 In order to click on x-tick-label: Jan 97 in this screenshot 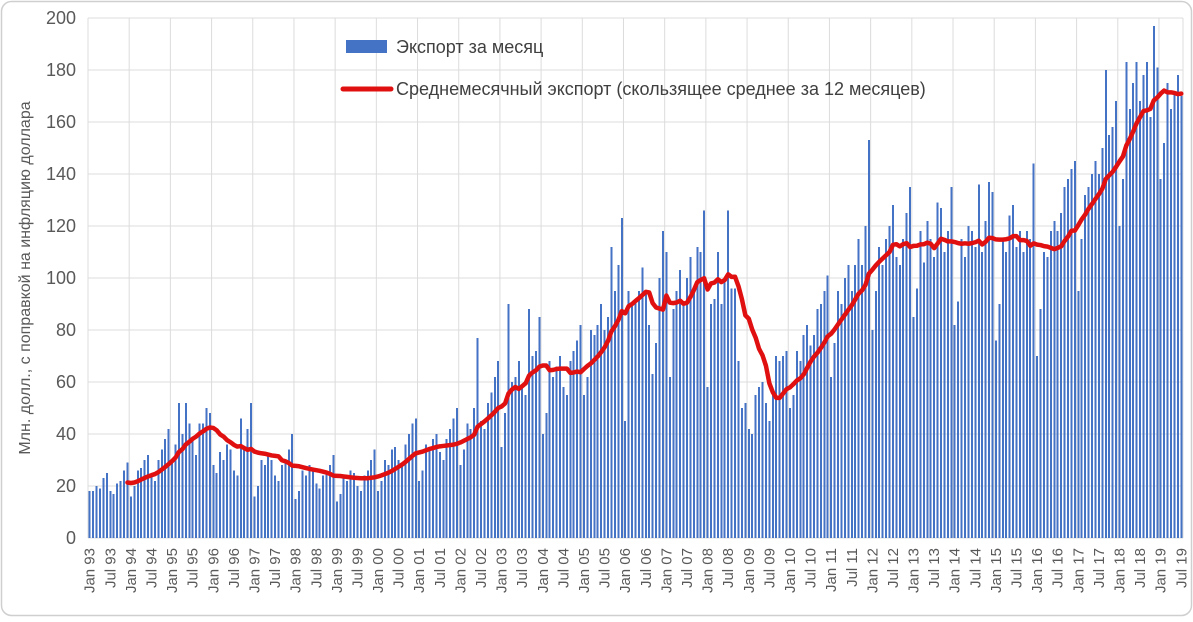, I will do `click(255, 570)`.